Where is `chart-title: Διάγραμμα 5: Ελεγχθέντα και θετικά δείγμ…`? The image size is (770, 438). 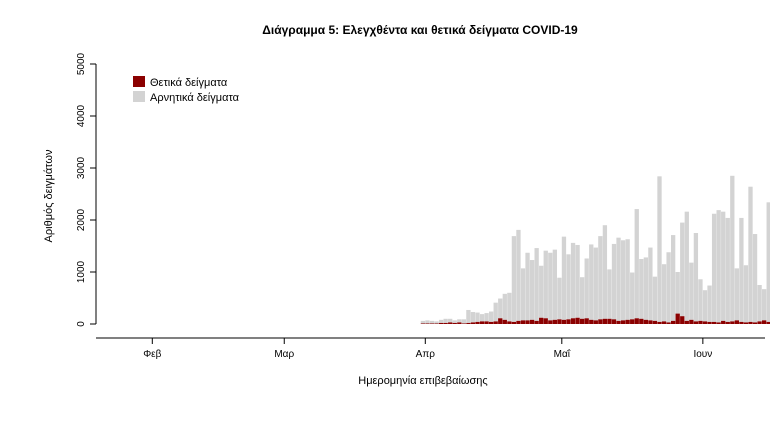 chart-title: Διάγραμμα 5: Ελεγχθέντα και θετικά δείγμ… is located at coordinates (420, 30).